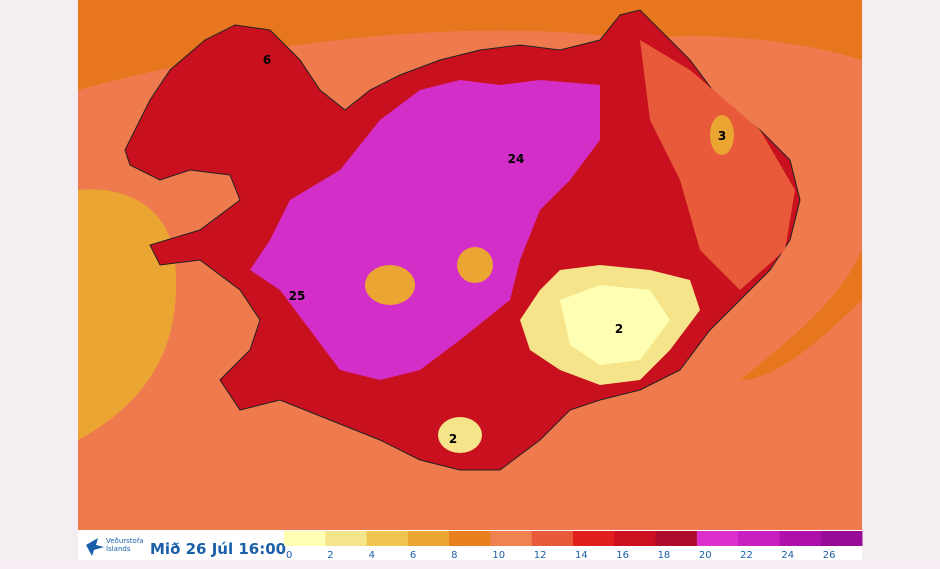  What do you see at coordinates (127, 314) in the screenshot?
I see `sea-yellow` at bounding box center [127, 314].